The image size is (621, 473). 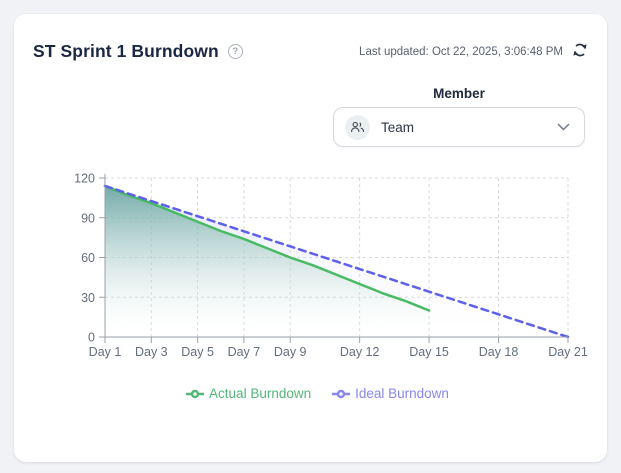 What do you see at coordinates (126, 51) in the screenshot?
I see `page-title: ST Sprint 1 Burndown` at bounding box center [126, 51].